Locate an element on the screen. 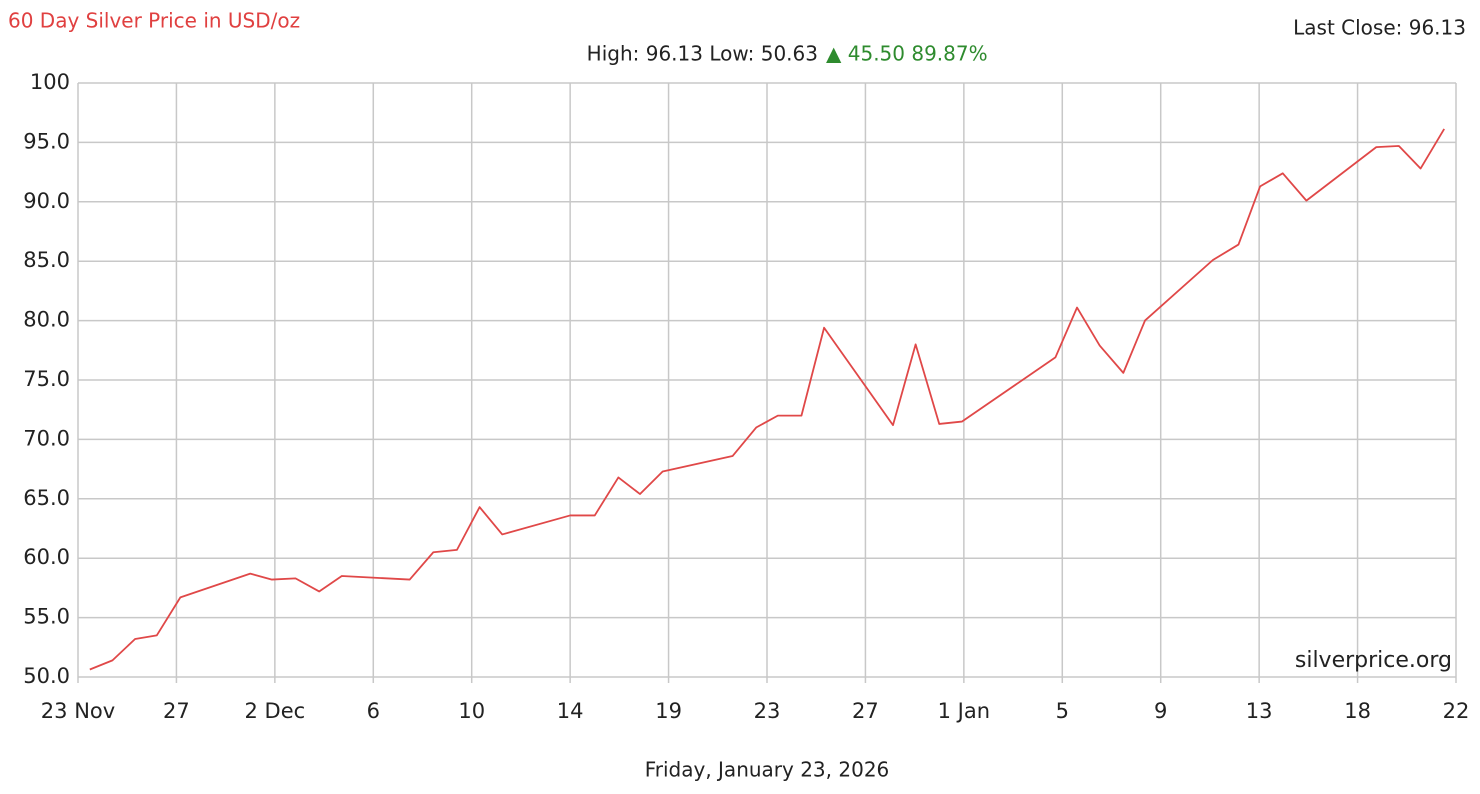 The height and width of the screenshot is (794, 1480). y-tick-label: 80.0 is located at coordinates (46, 320).